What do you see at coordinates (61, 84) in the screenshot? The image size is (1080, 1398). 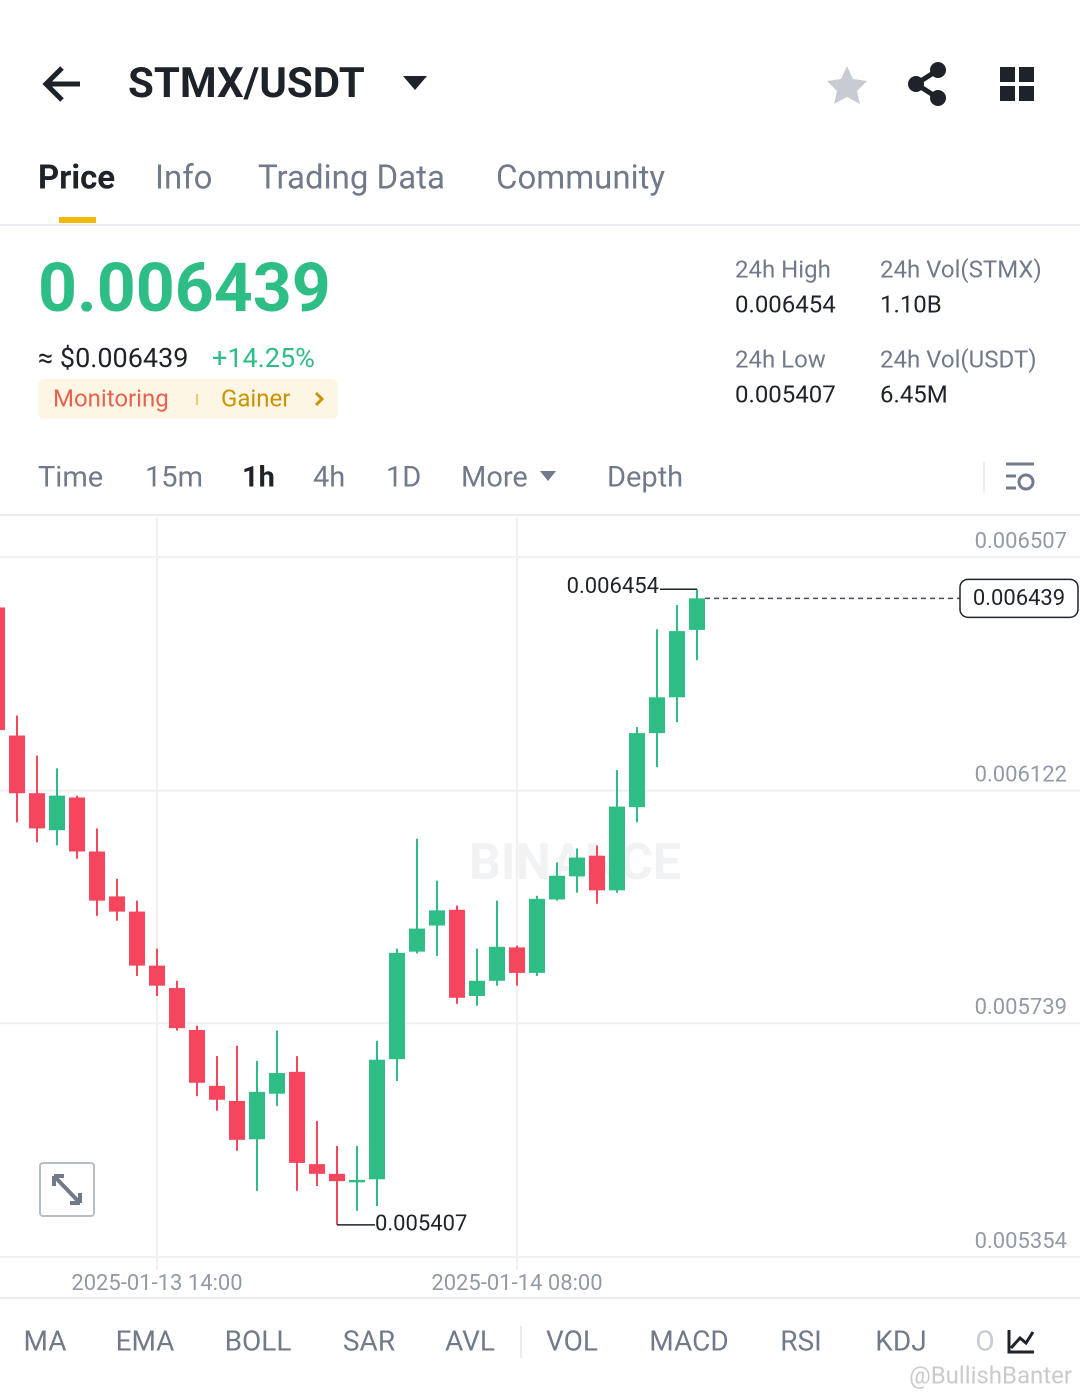 I see `back-button` at bounding box center [61, 84].